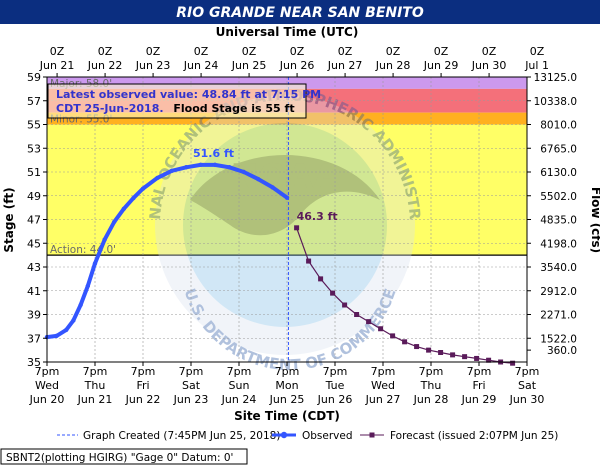 This screenshot has width=600, height=465. Describe the element at coordinates (555, 102) in the screenshot. I see `flow-tick-label: 10338.0` at that location.